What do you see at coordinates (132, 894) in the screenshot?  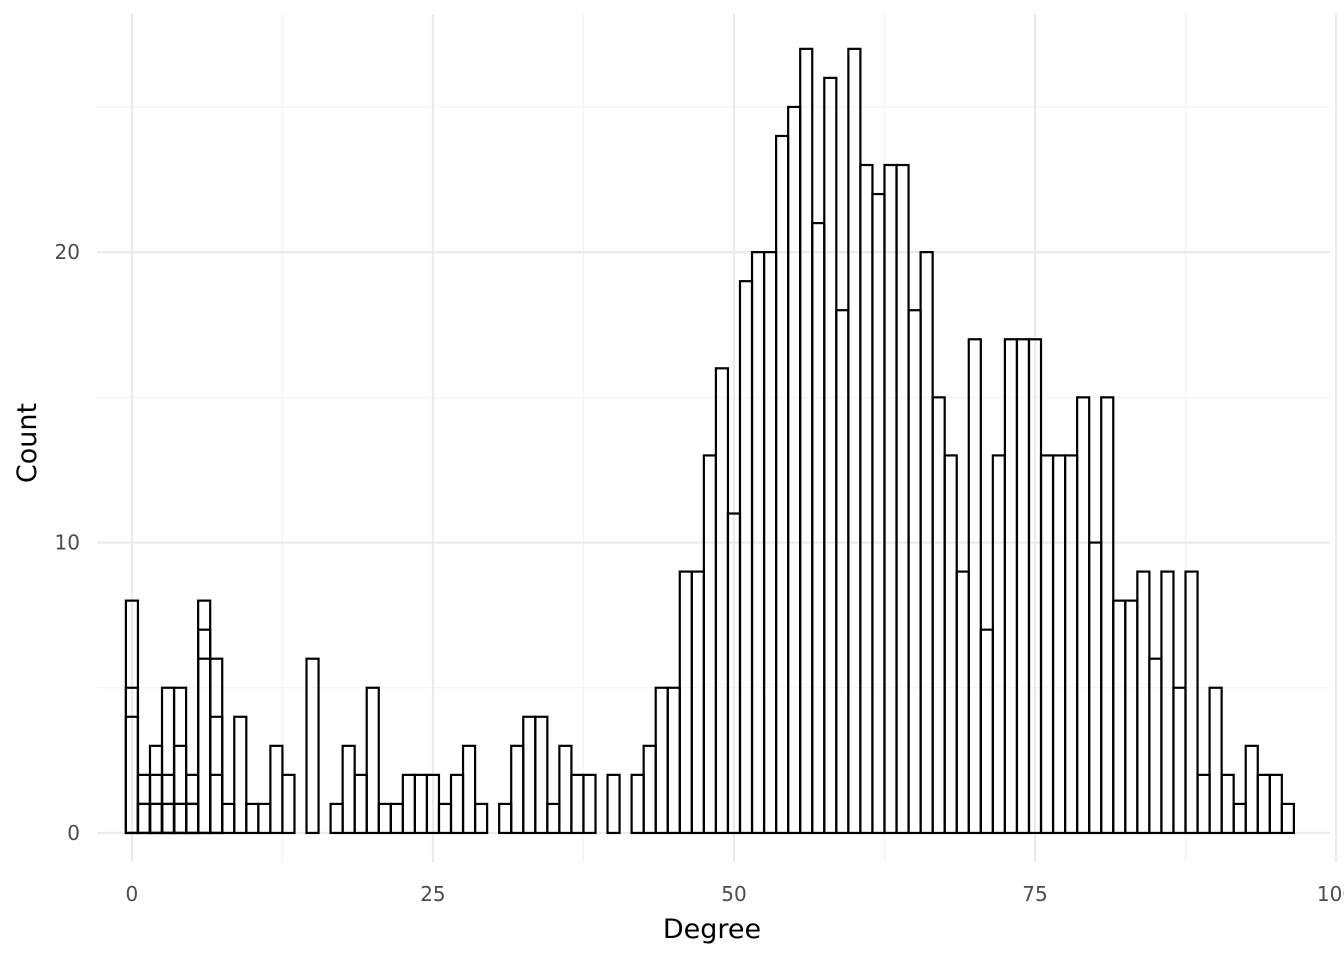 I see `x-tick-label-0: 0` at bounding box center [132, 894].